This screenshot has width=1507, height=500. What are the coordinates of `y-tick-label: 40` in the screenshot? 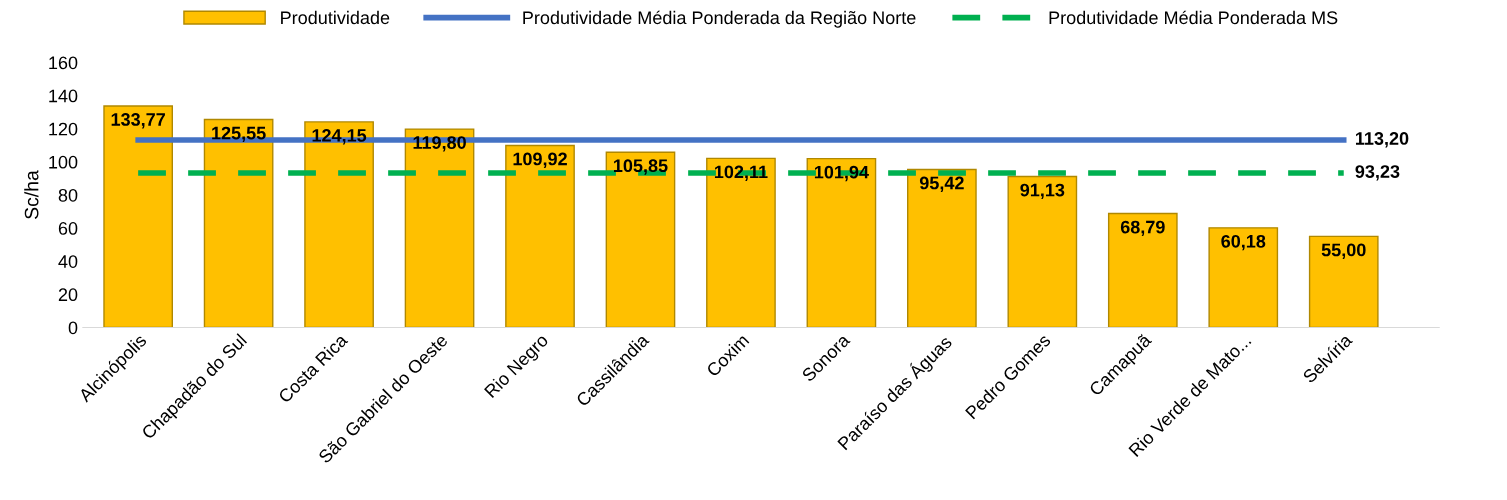 It's located at (68, 261).